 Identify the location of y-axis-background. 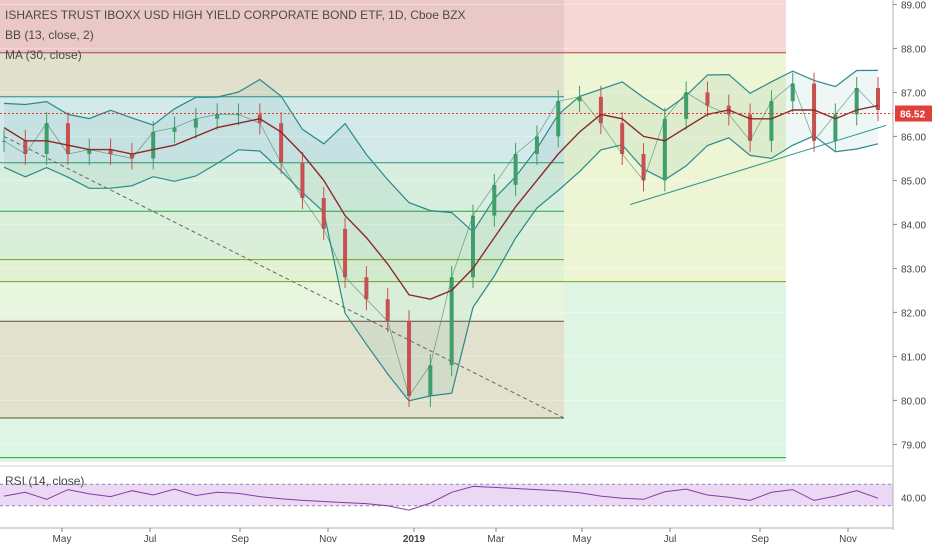
(912, 275).